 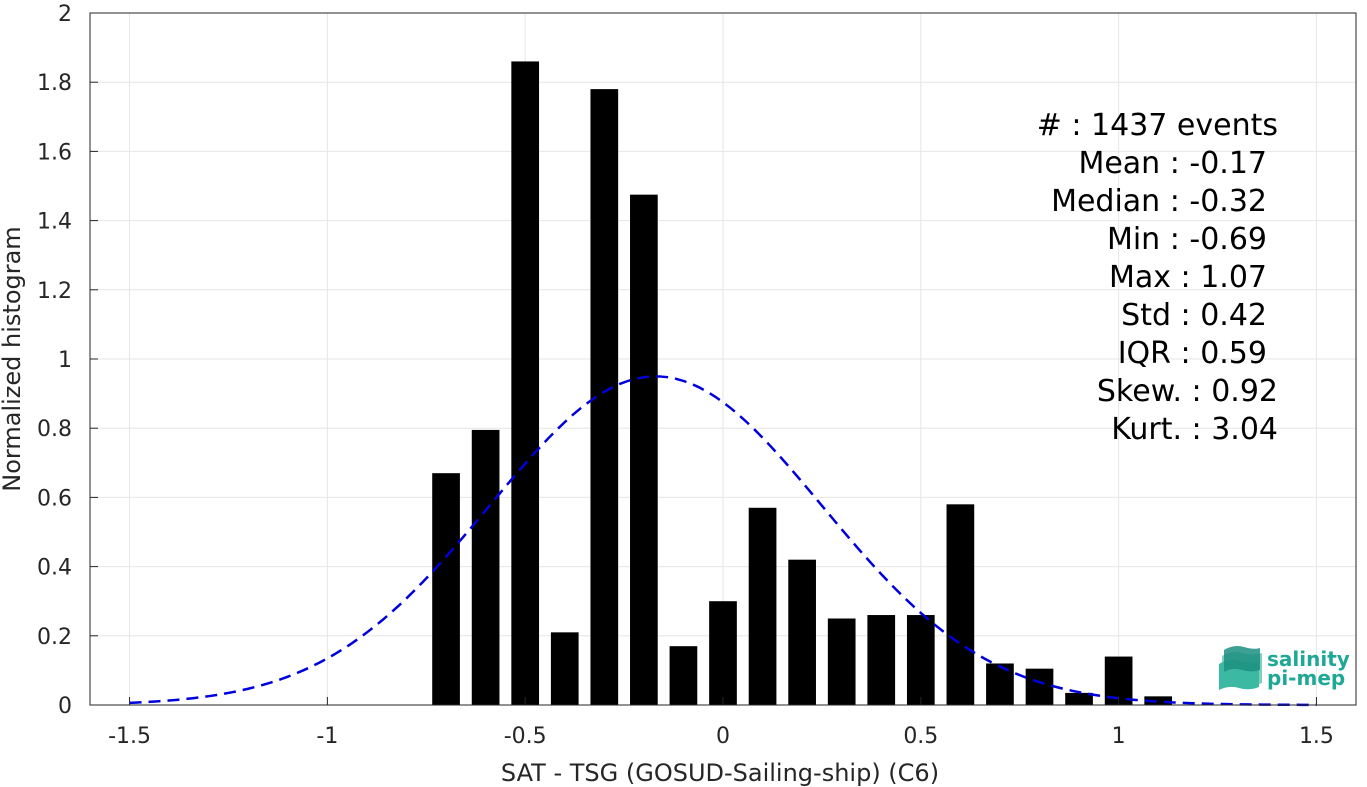 I want to click on x-tick-label-6: 1.5, so click(x=1316, y=736).